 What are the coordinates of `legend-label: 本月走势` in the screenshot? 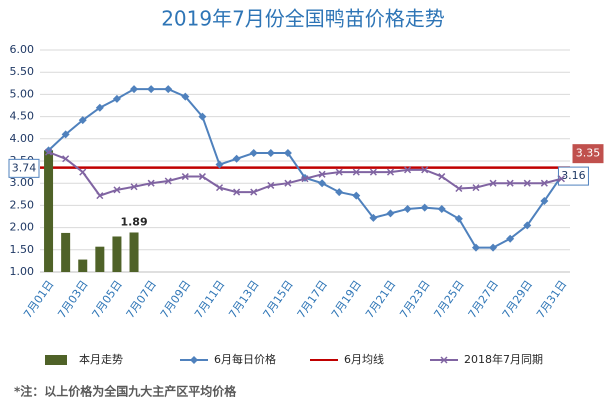 It's located at (101, 359).